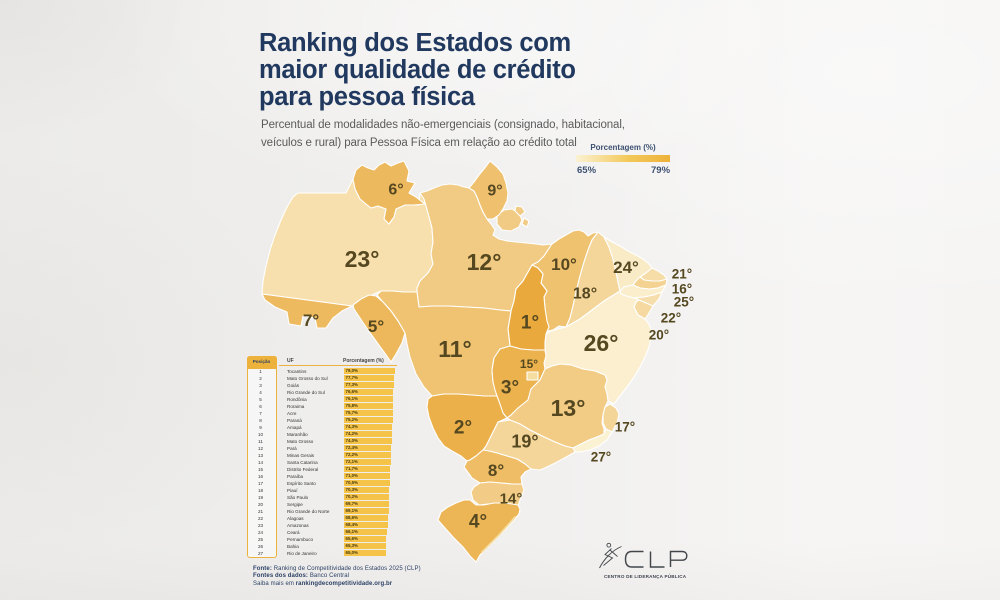  Describe the element at coordinates (484, 262) in the screenshot. I see `svg-text: 12°` at that location.